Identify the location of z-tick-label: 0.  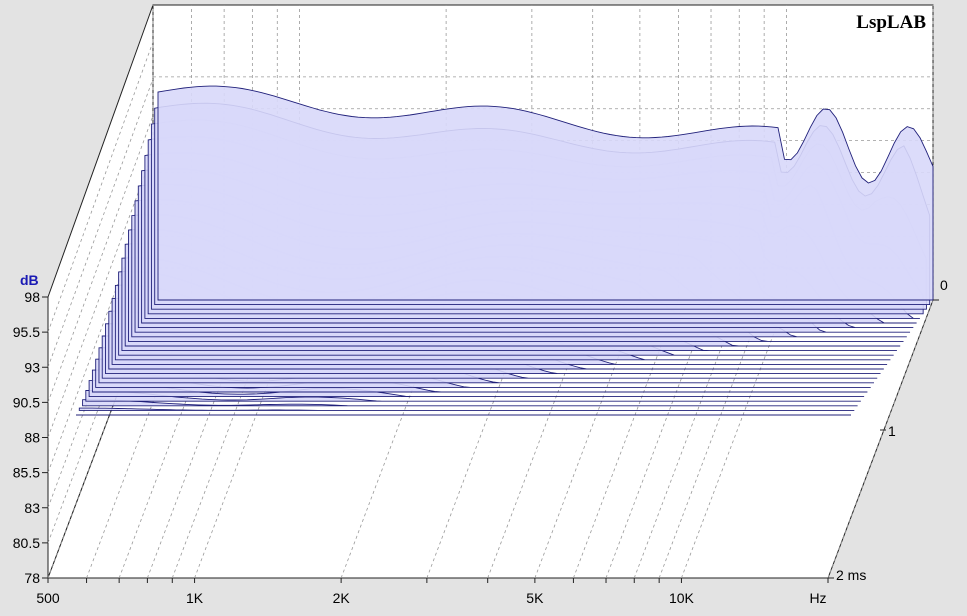
(944, 285).